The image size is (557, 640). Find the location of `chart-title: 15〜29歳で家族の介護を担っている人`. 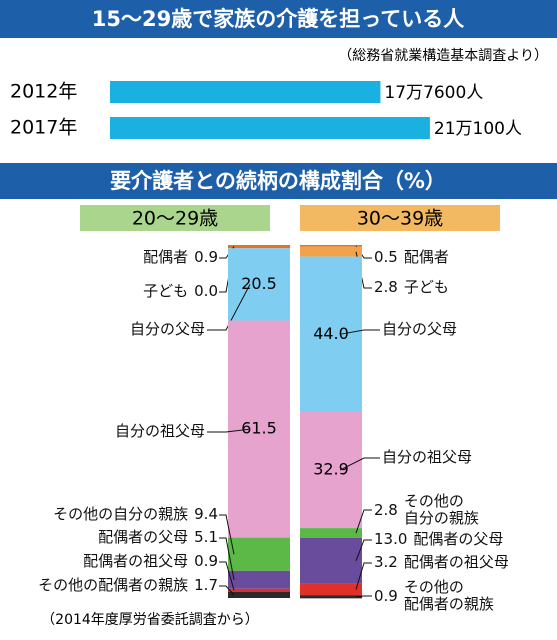

chart-title: 15〜29歳で家族の介護を担っている人 is located at coordinates (278, 19).